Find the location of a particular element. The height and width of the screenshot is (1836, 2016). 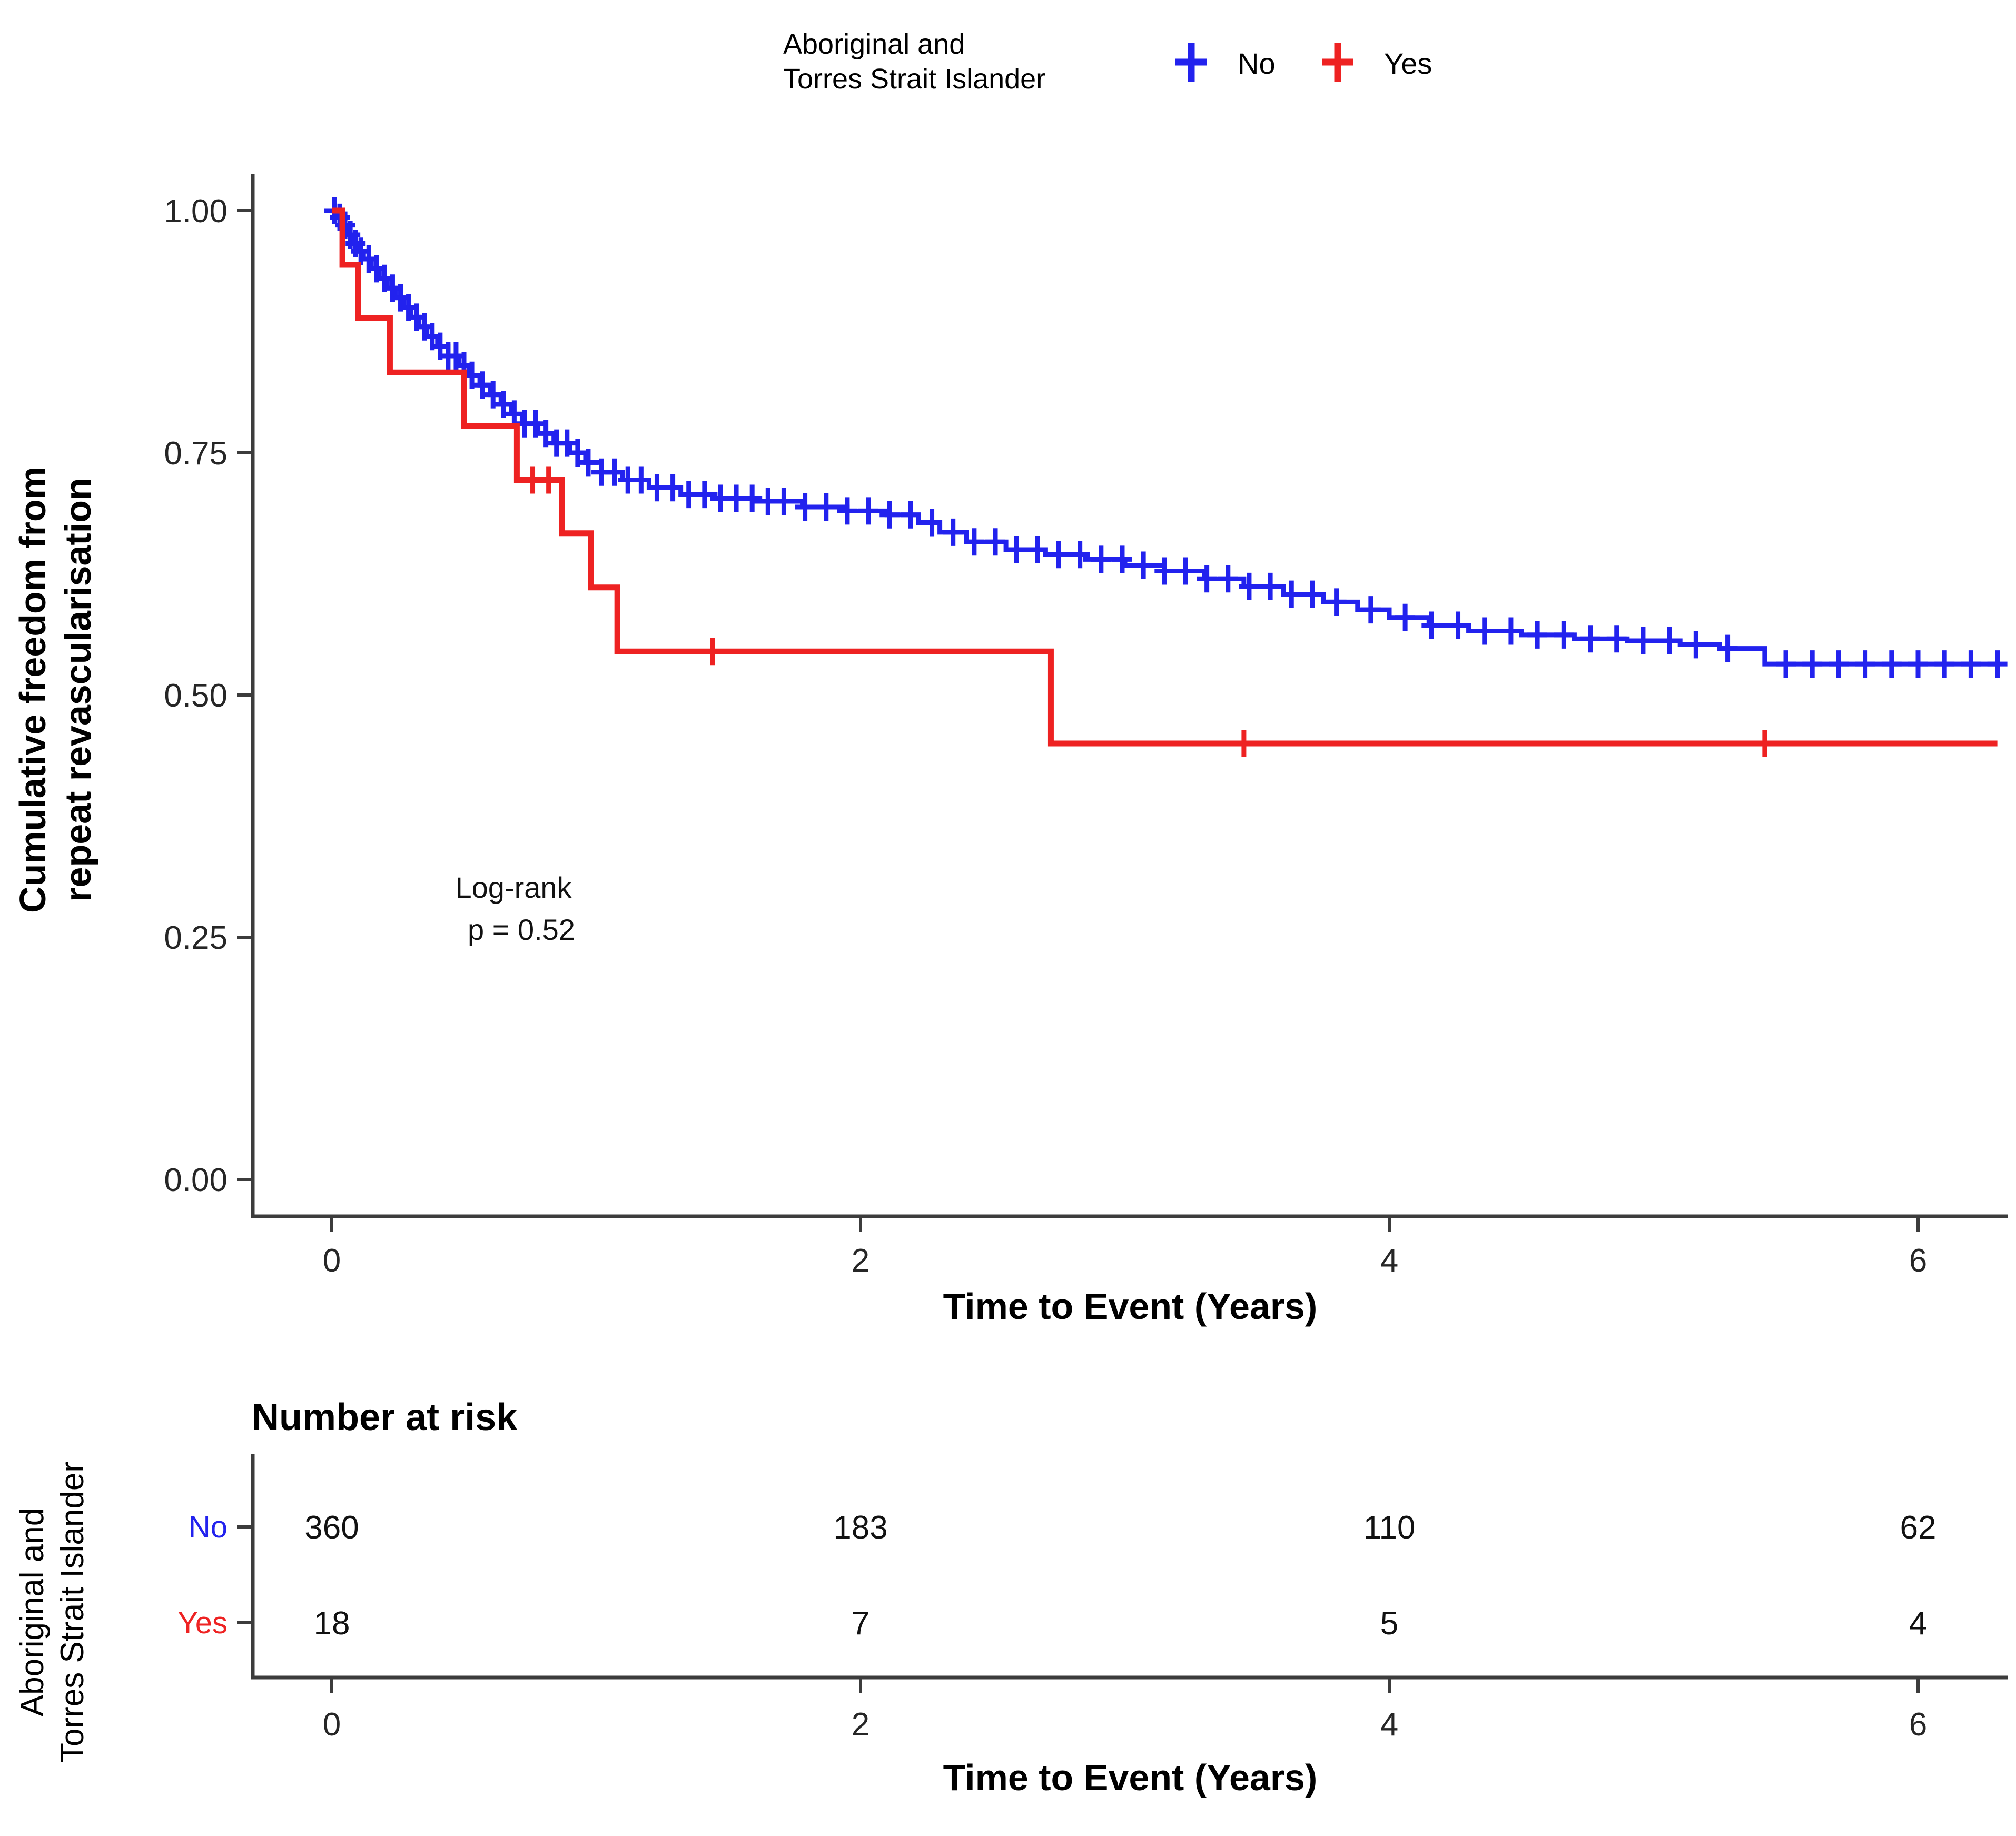

risk-x-tick-label: 6 is located at coordinates (1918, 1724).